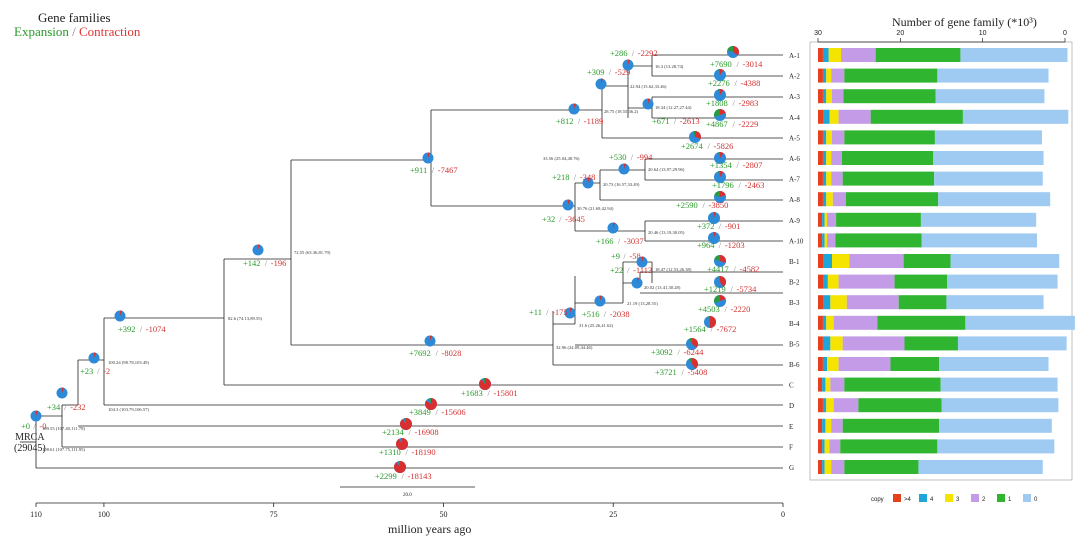 Image resolution: width=1080 pixels, height=541 pixels. Describe the element at coordinates (706, 245) in the screenshot. I see `tip-event-A-10-gain: +964` at that location.